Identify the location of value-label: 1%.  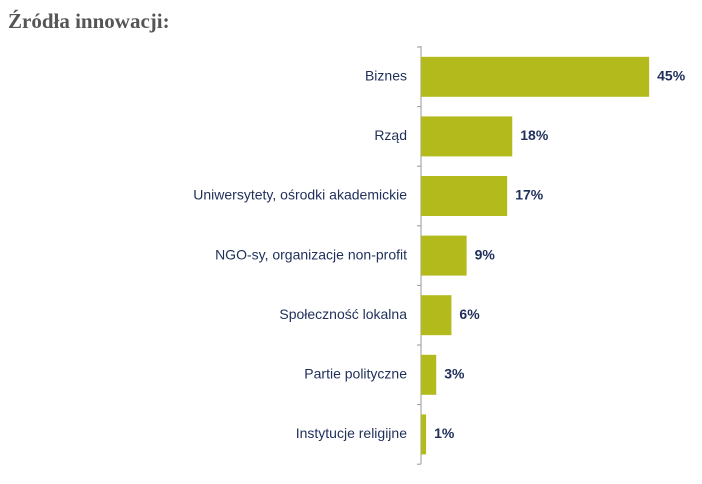
(444, 433).